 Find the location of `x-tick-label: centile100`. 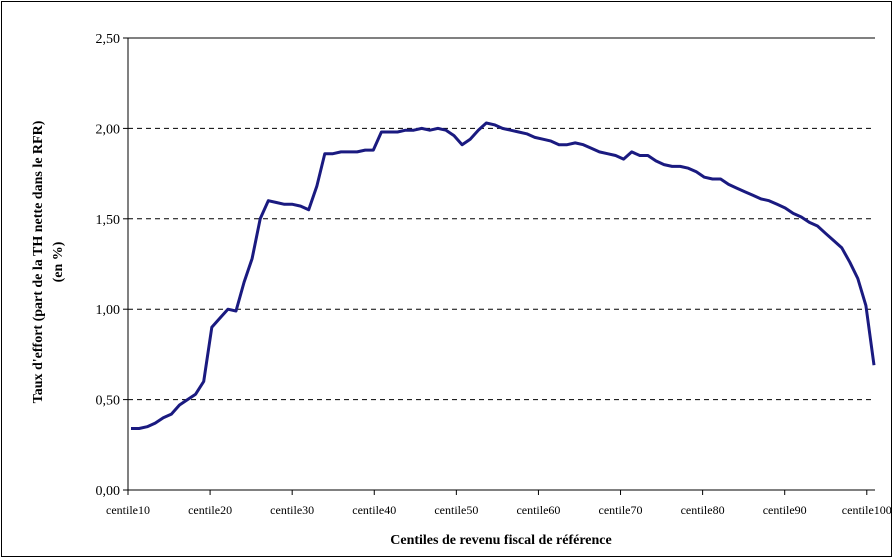

x-tick-label: centile100 is located at coordinates (867, 510).